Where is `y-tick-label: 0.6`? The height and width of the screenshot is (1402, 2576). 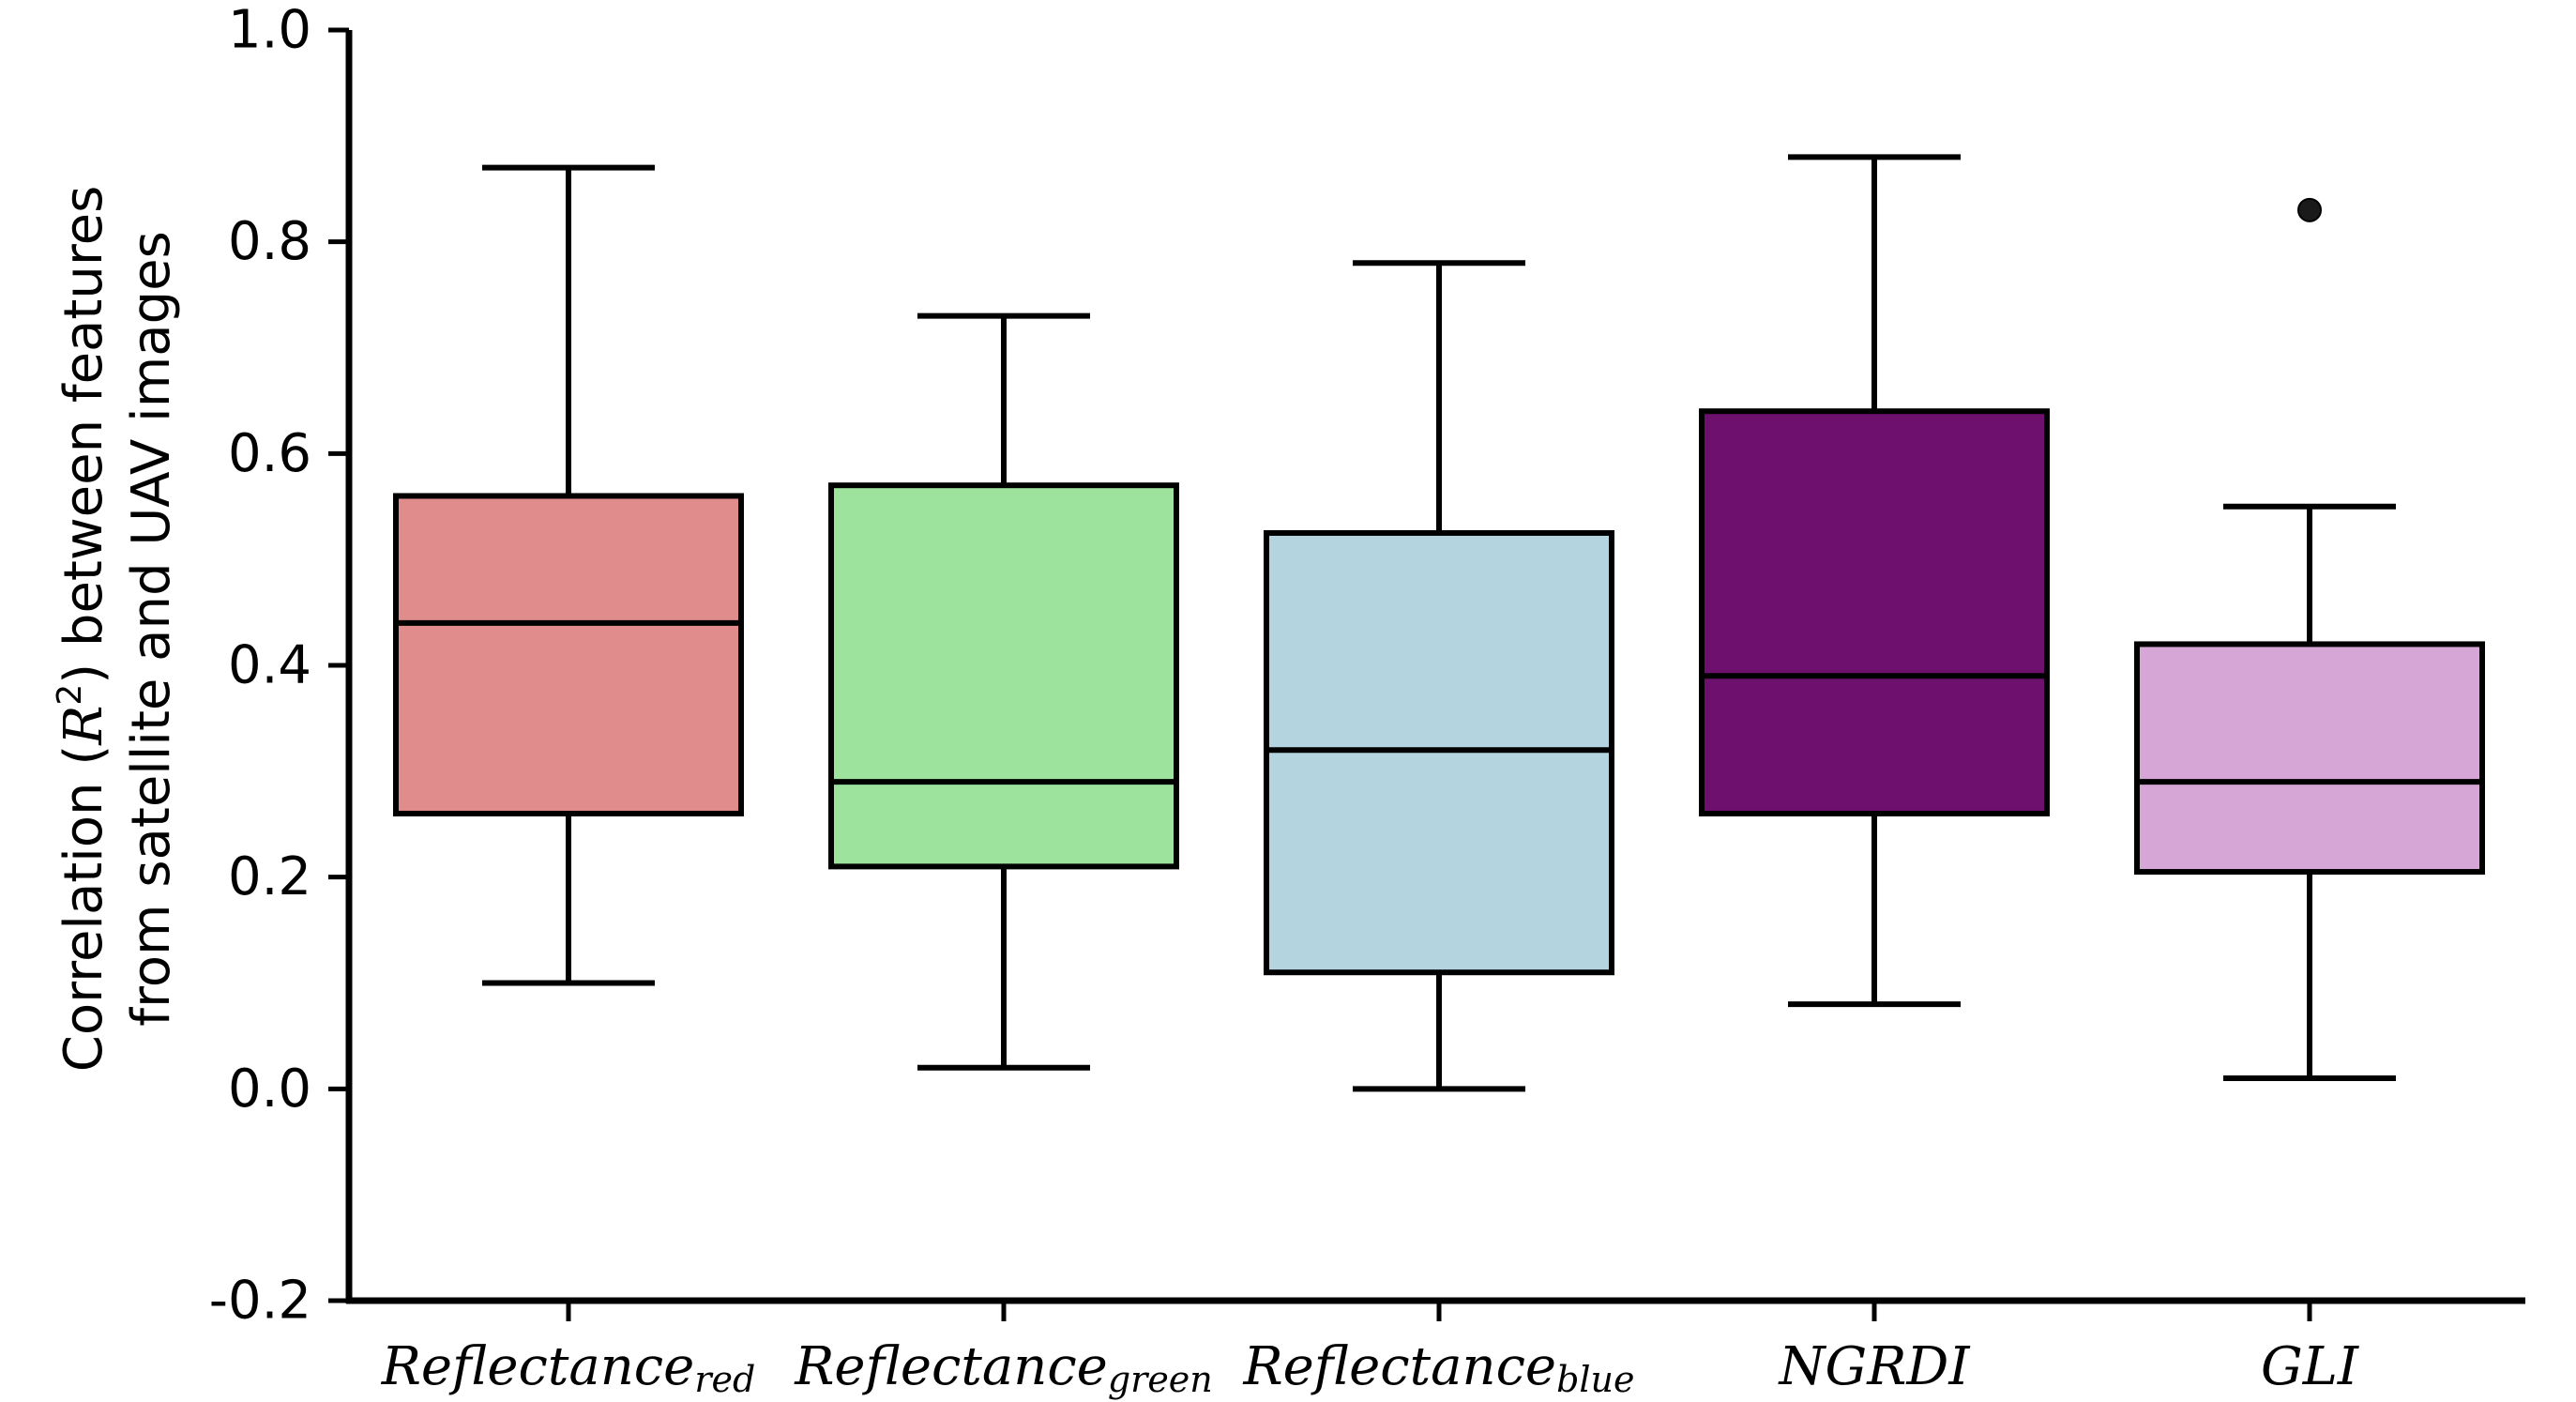 y-tick-label: 0.6 is located at coordinates (269, 453).